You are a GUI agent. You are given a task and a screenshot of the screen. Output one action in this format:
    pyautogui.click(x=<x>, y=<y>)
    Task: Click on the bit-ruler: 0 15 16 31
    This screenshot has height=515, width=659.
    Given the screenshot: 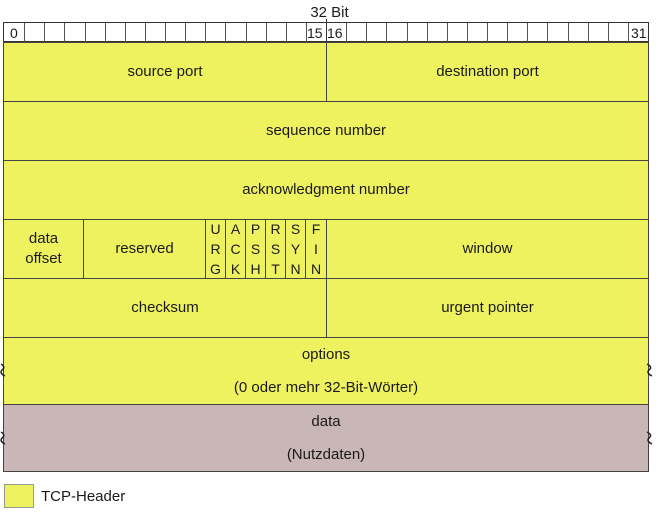 What is the action you would take?
    pyautogui.click(x=326, y=30)
    